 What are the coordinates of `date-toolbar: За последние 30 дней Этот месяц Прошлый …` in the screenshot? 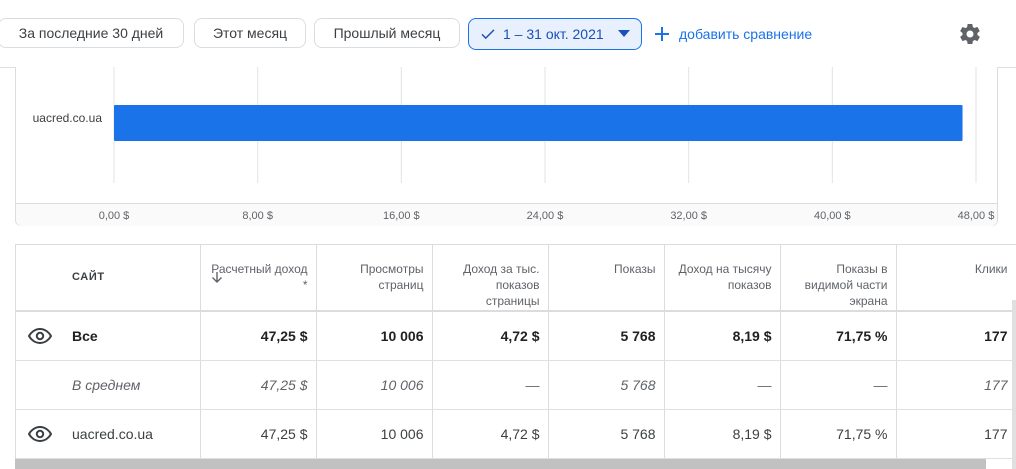 It's located at (508, 34).